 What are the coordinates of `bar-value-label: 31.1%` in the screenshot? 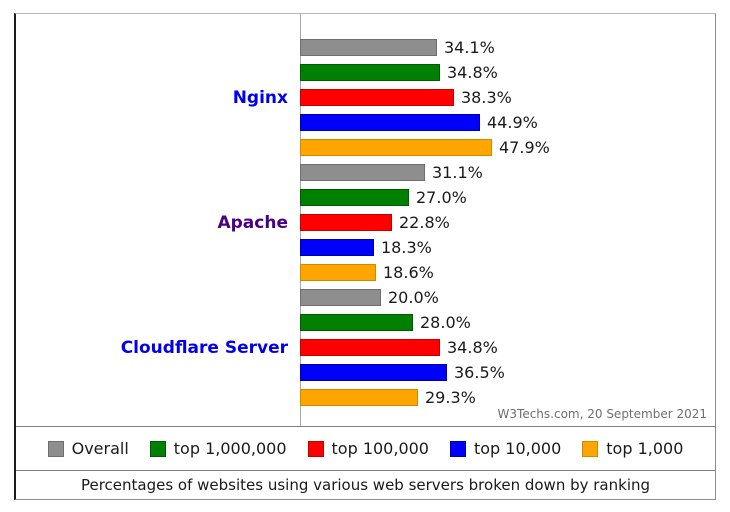 It's located at (457, 172).